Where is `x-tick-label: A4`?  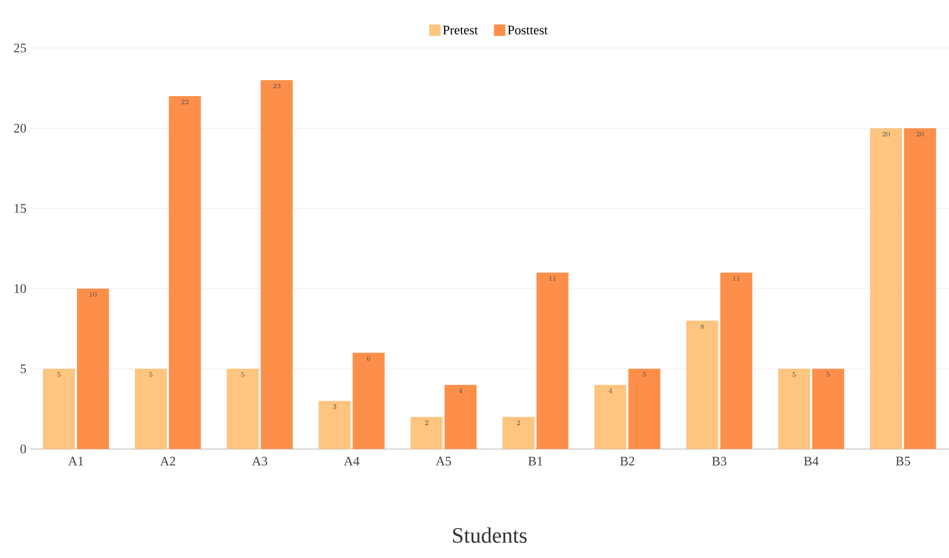
x-tick-label: A4 is located at coordinates (352, 461).